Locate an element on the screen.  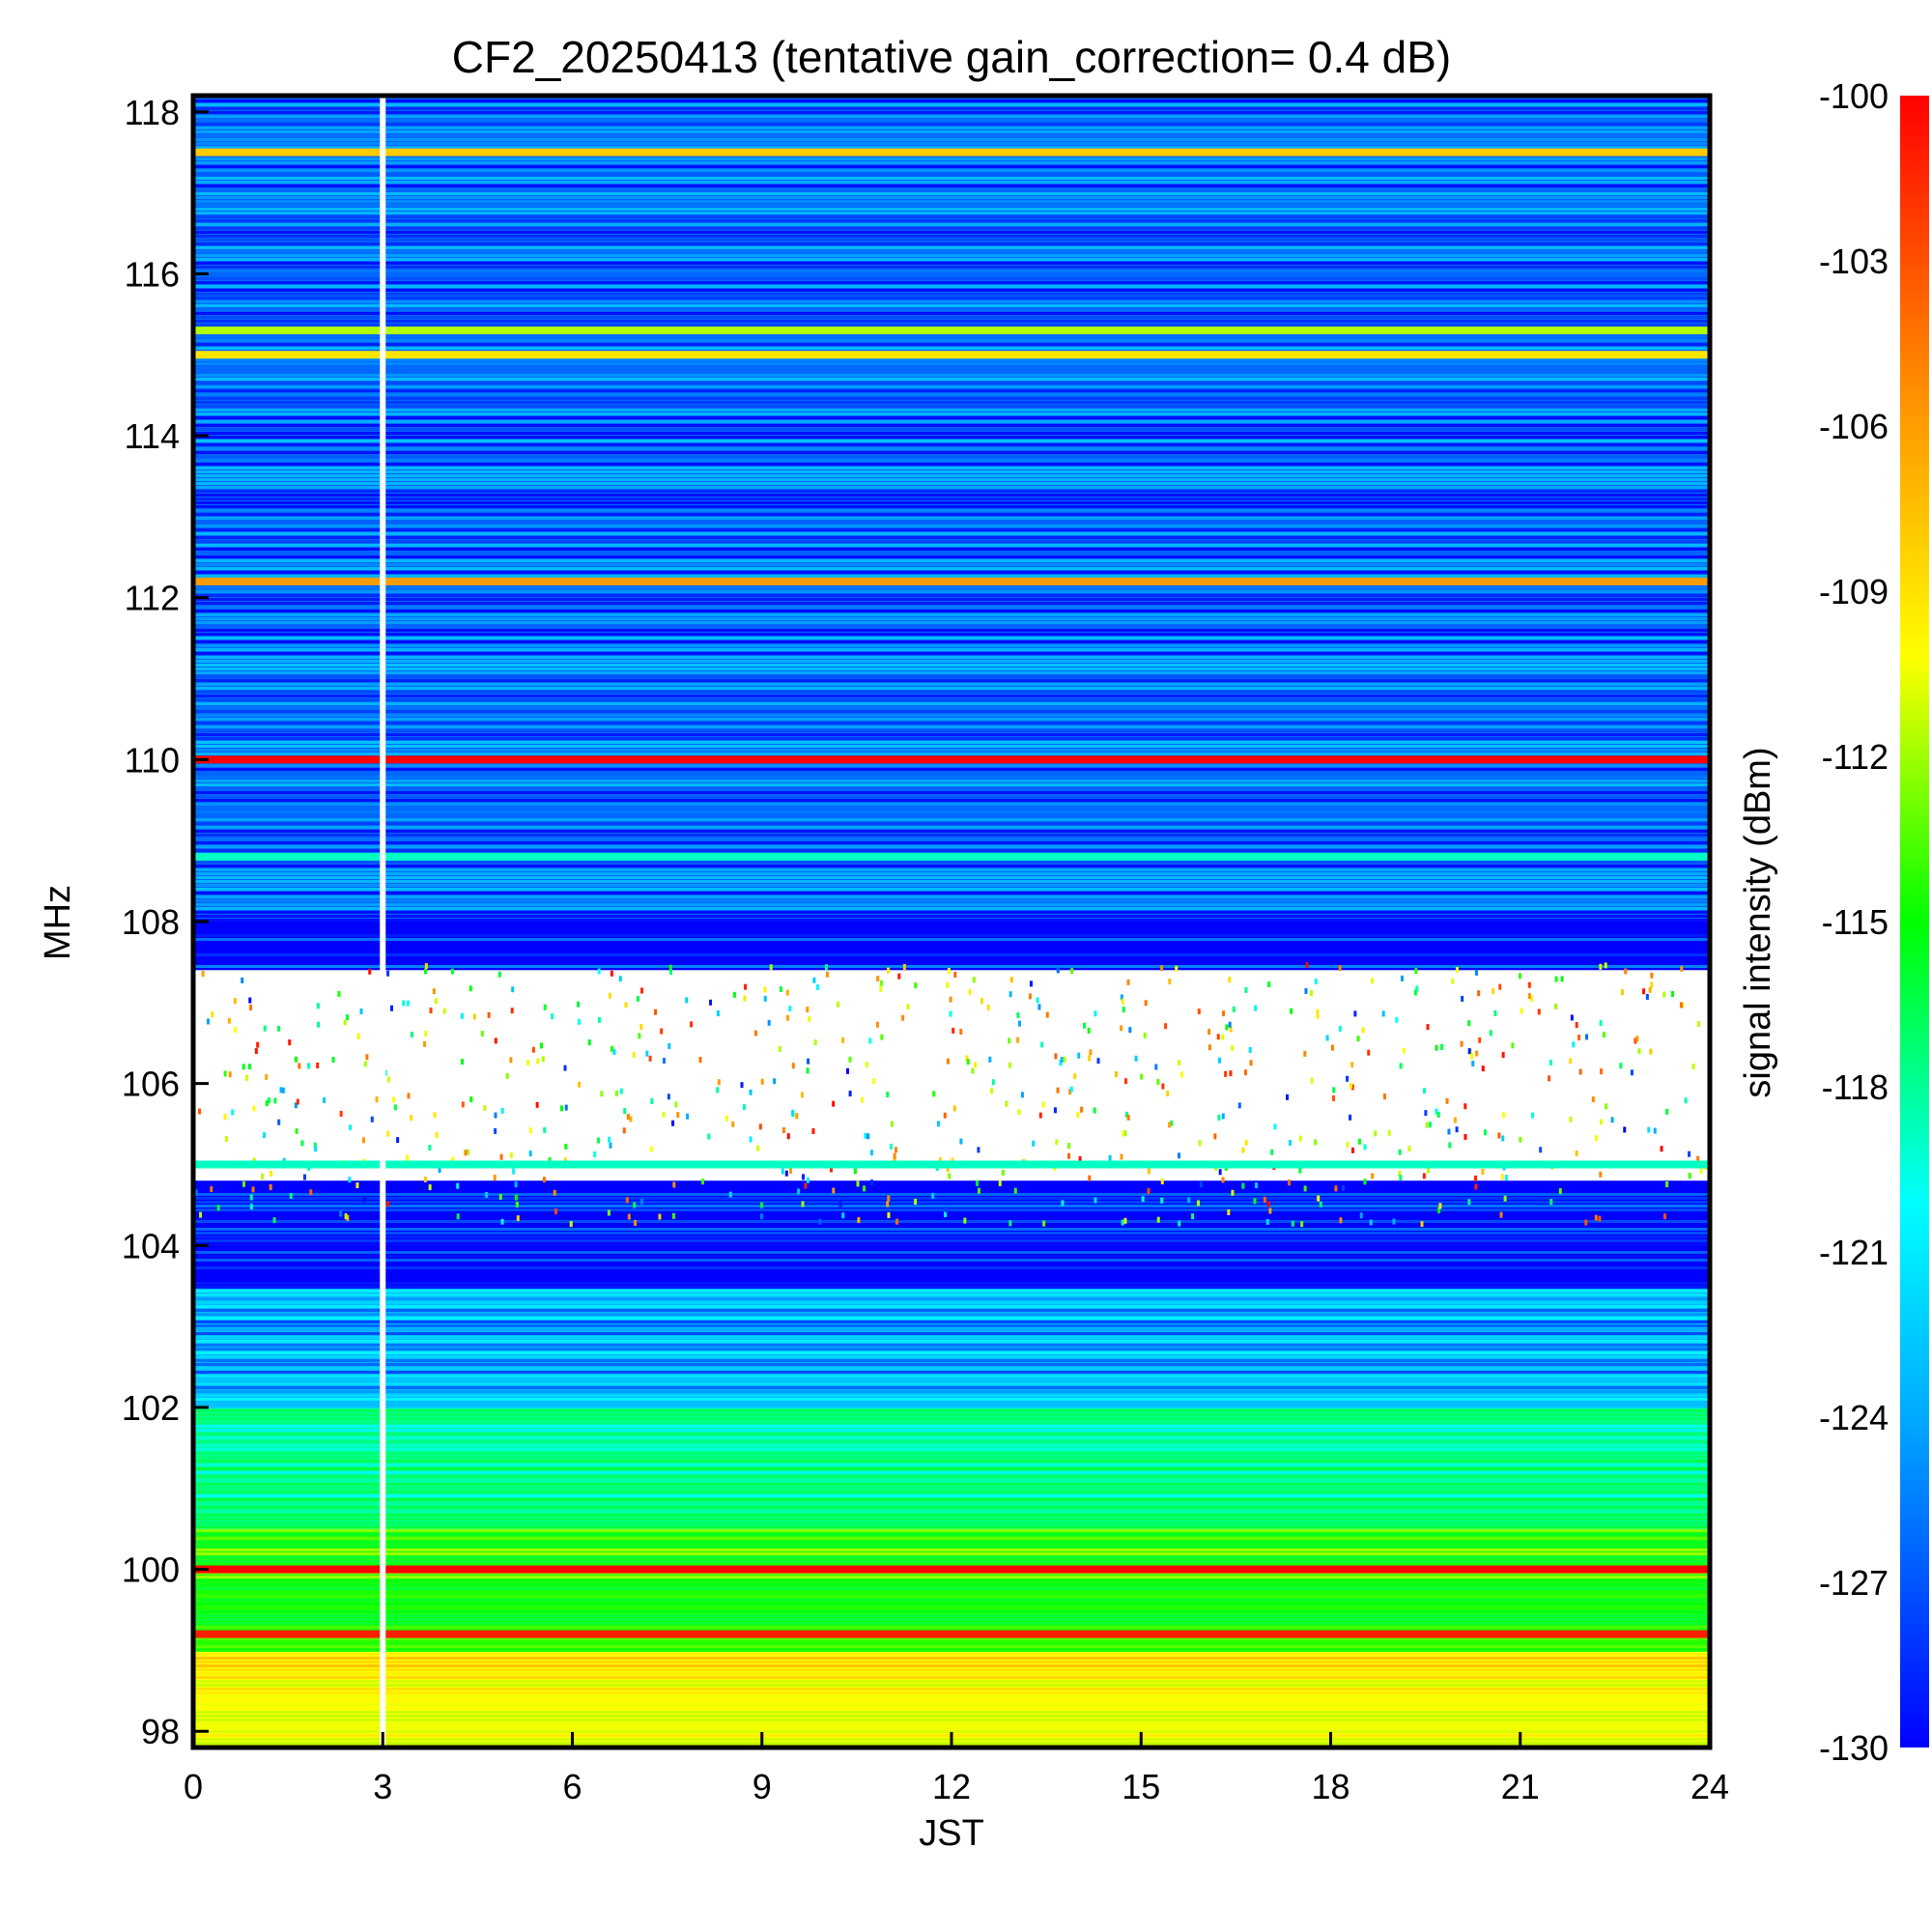
y-tick-label: 106 is located at coordinates (151, 1084).